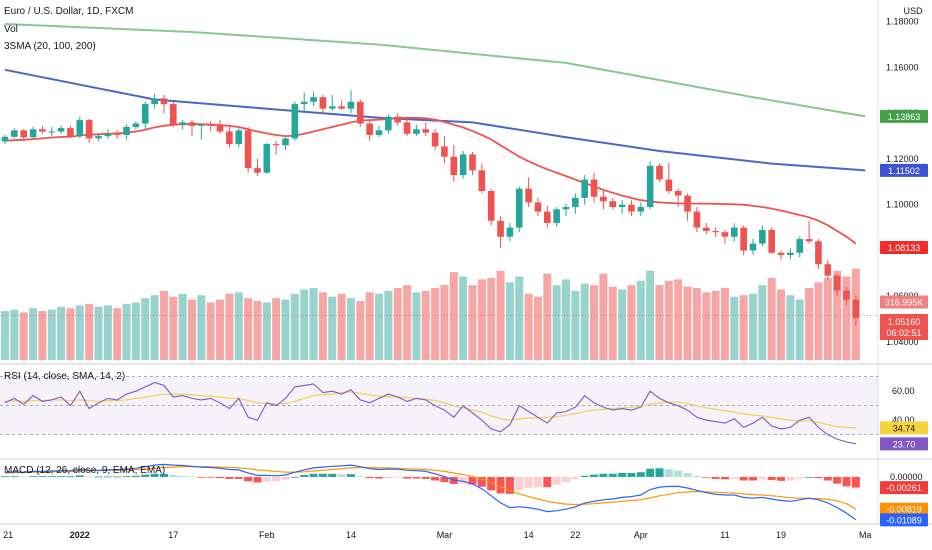  What do you see at coordinates (913, 11) in the screenshot?
I see `currency-label: USD` at bounding box center [913, 11].